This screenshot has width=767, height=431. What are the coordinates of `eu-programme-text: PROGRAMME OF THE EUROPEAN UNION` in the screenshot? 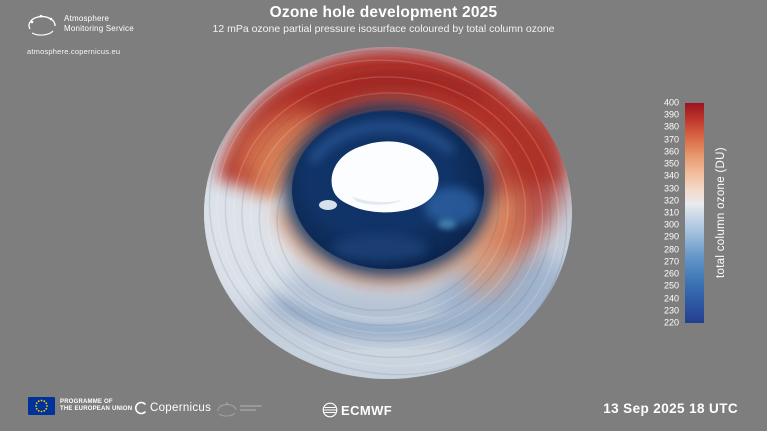 It's located at (96, 406).